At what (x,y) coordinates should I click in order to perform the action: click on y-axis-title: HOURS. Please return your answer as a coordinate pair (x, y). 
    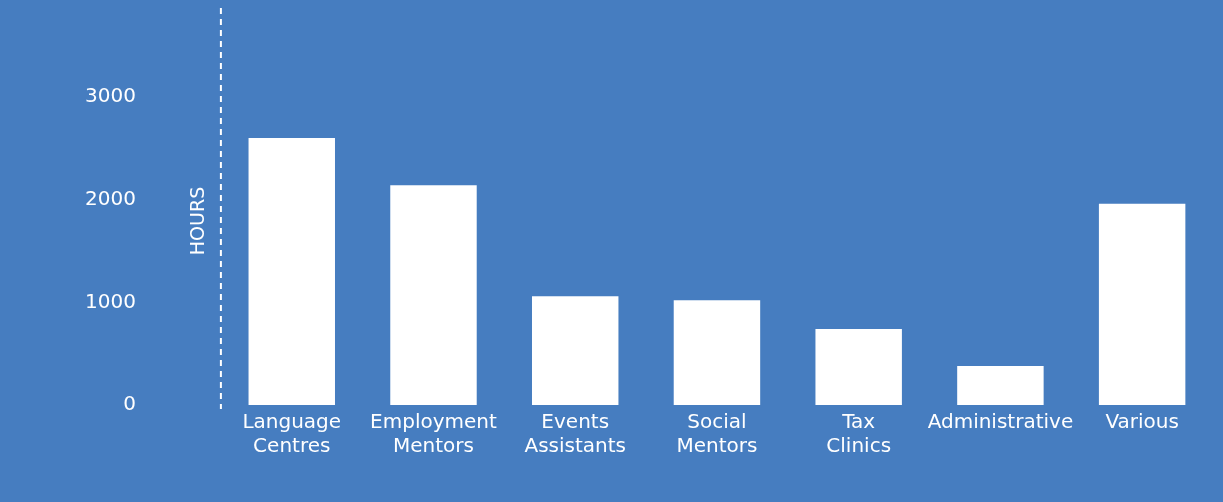
    Looking at the image, I should click on (196, 221).